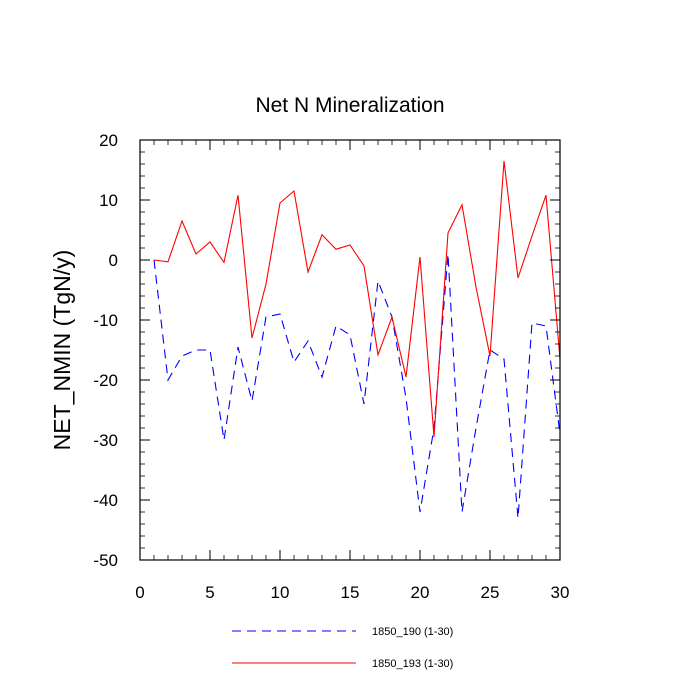  I want to click on y-tick-label: -50, so click(105, 560).